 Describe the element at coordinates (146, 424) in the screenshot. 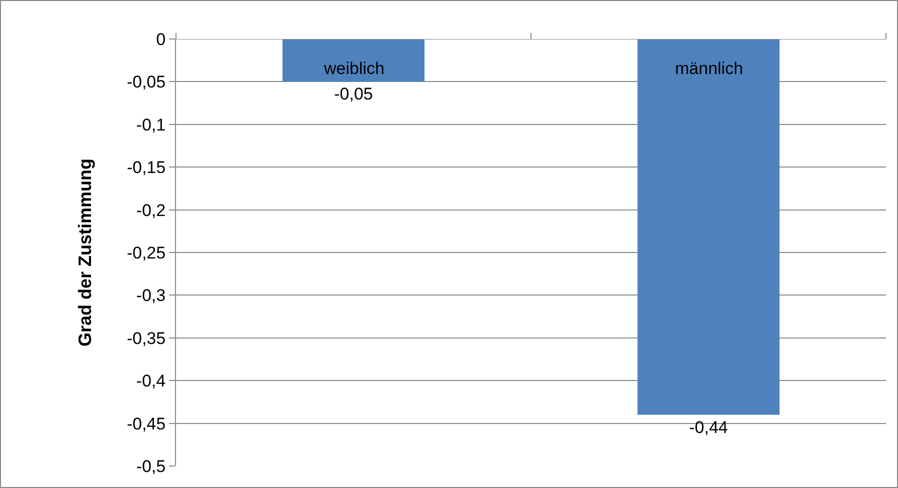

I see `y-tick-label: -0,45` at that location.